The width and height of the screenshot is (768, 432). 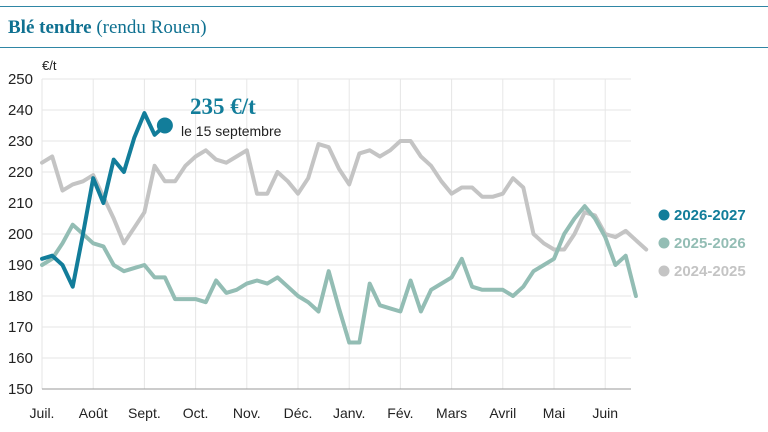 I want to click on y-tick-label: 170, so click(x=20, y=327).